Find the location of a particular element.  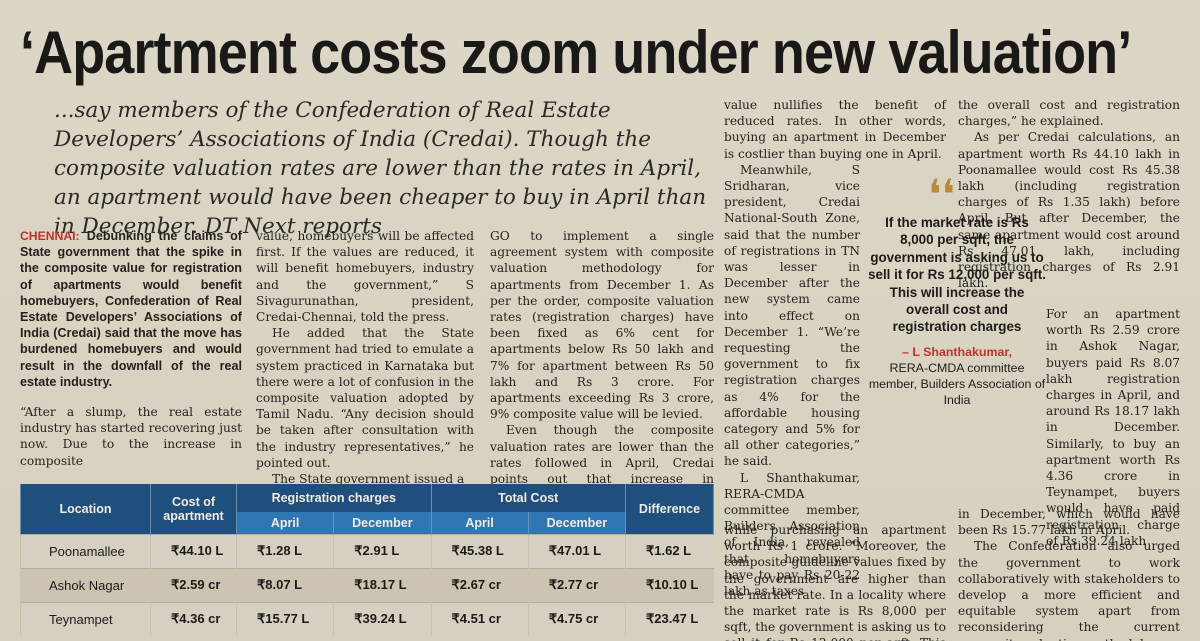

cell-reg-december: ₹39.24 L is located at coordinates (382, 618).